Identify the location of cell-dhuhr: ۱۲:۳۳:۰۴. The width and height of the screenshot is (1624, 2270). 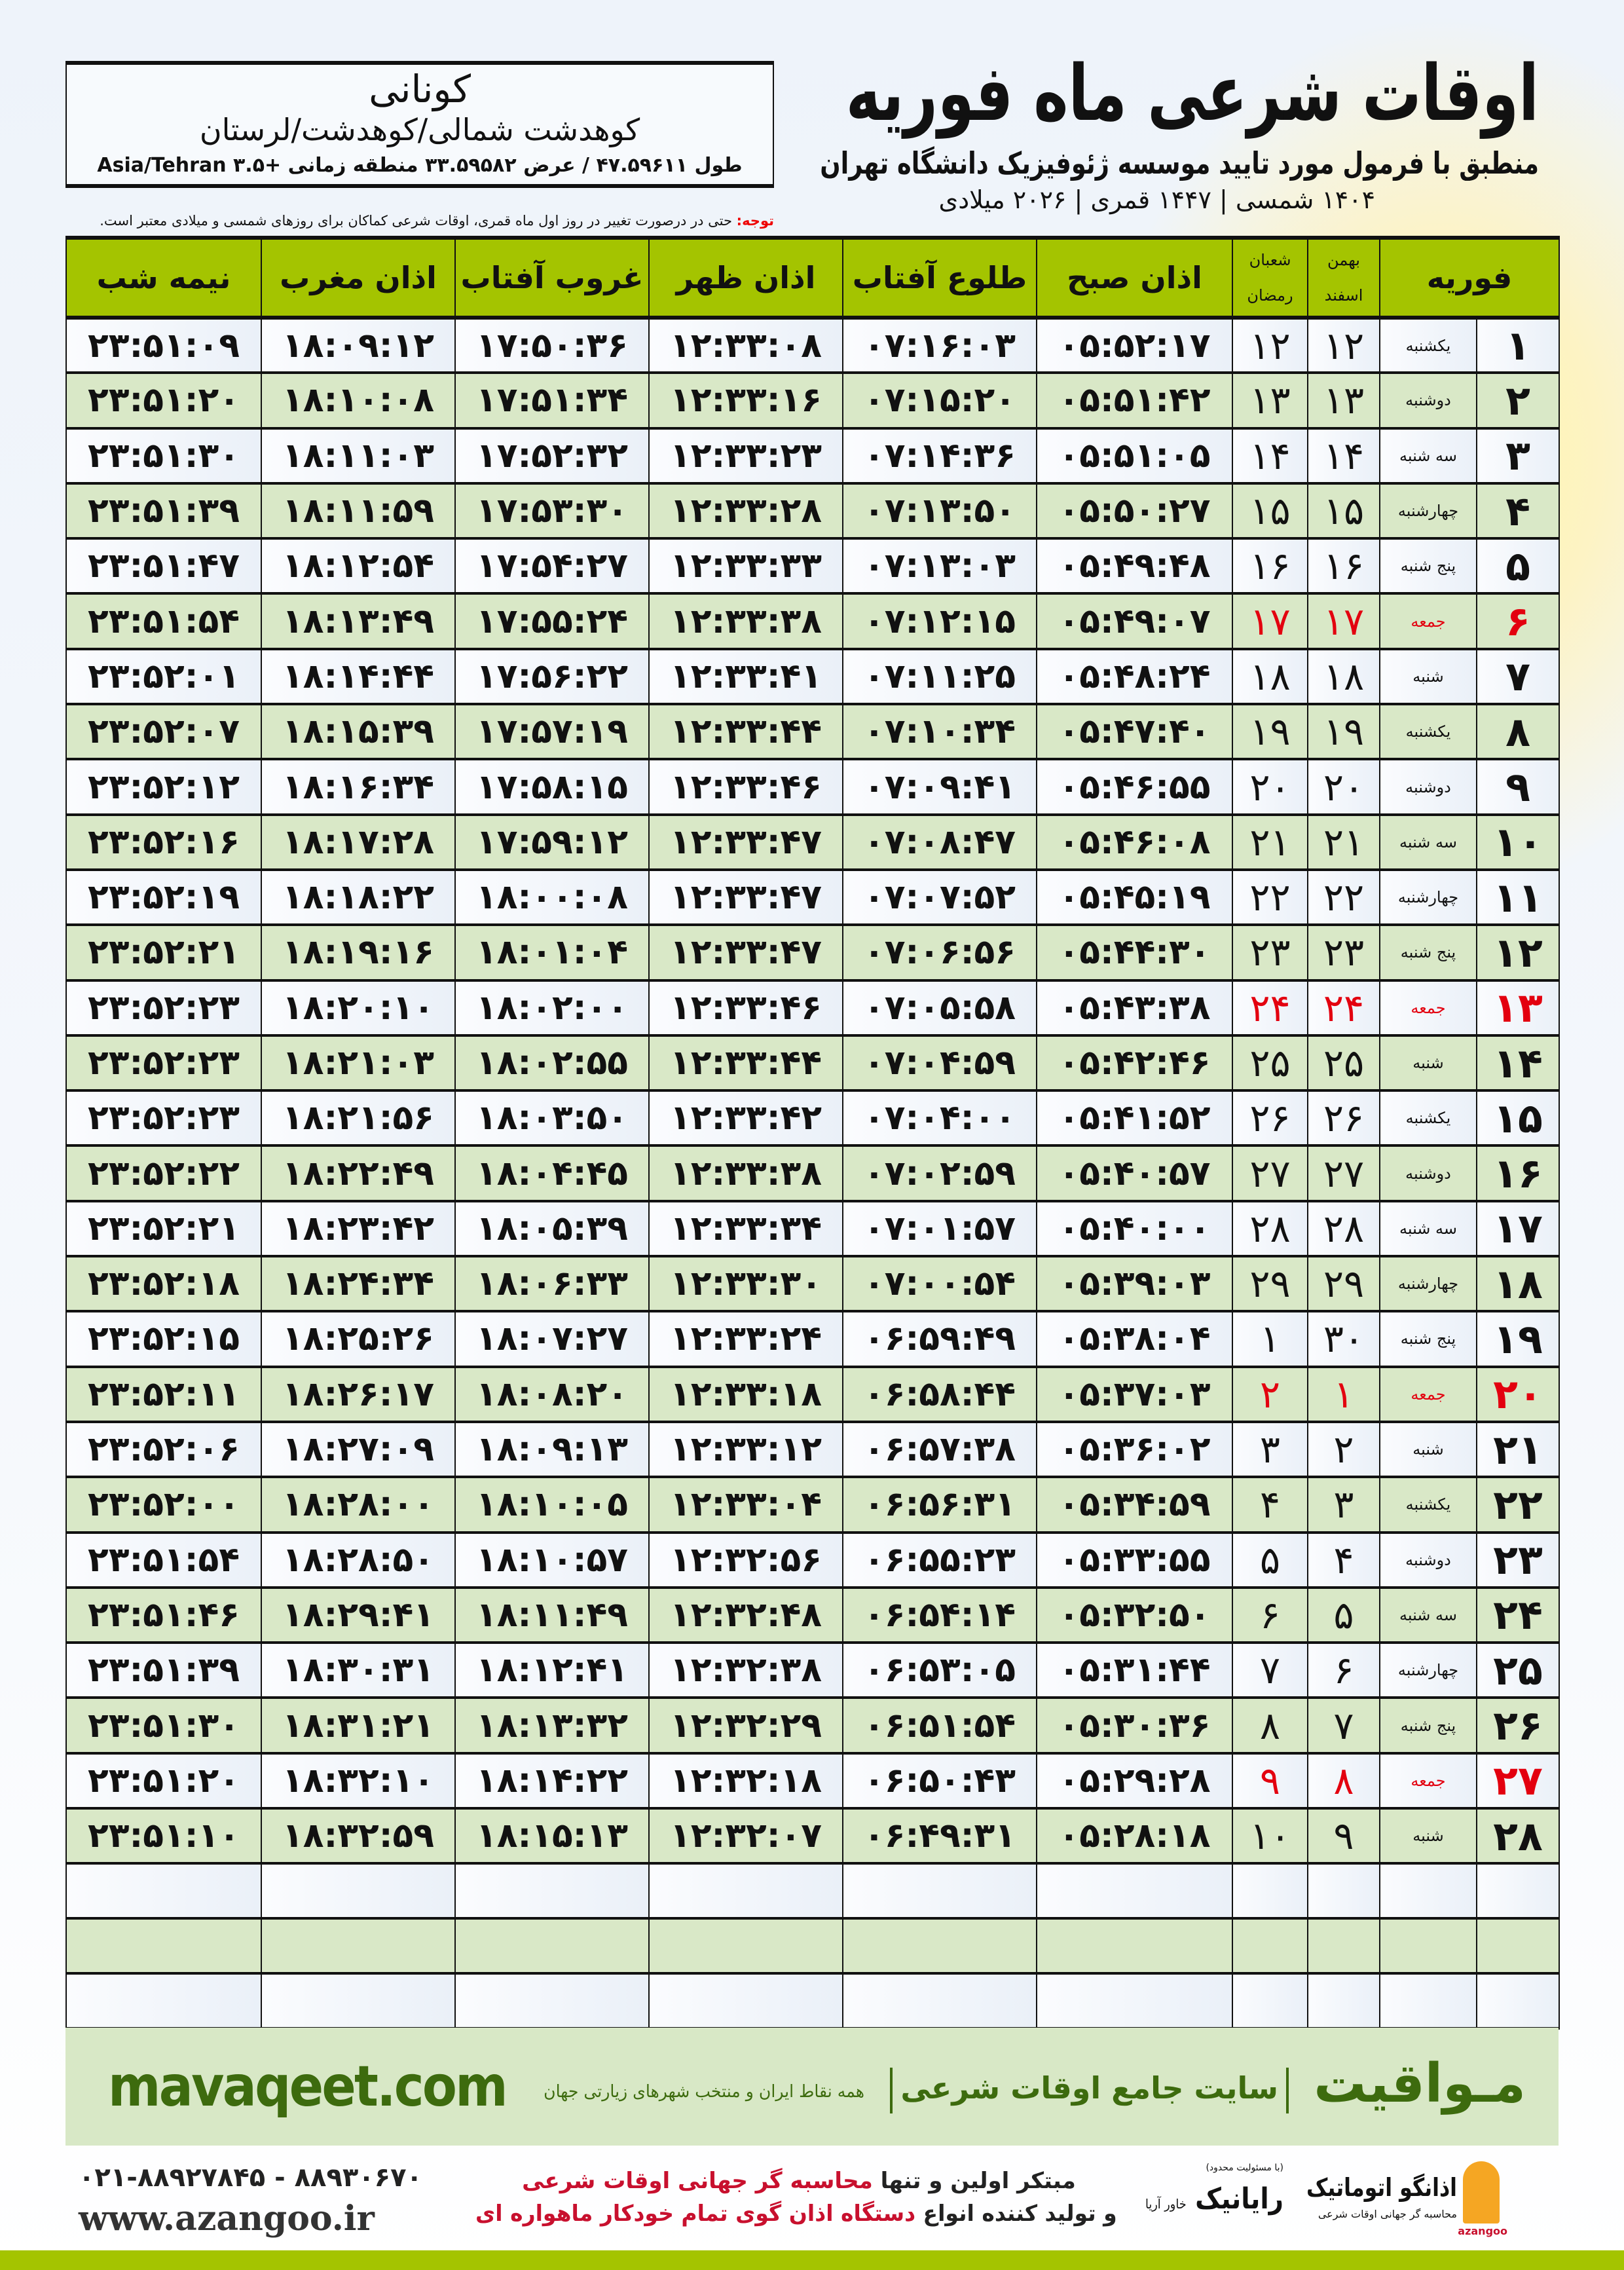
(745, 1505).